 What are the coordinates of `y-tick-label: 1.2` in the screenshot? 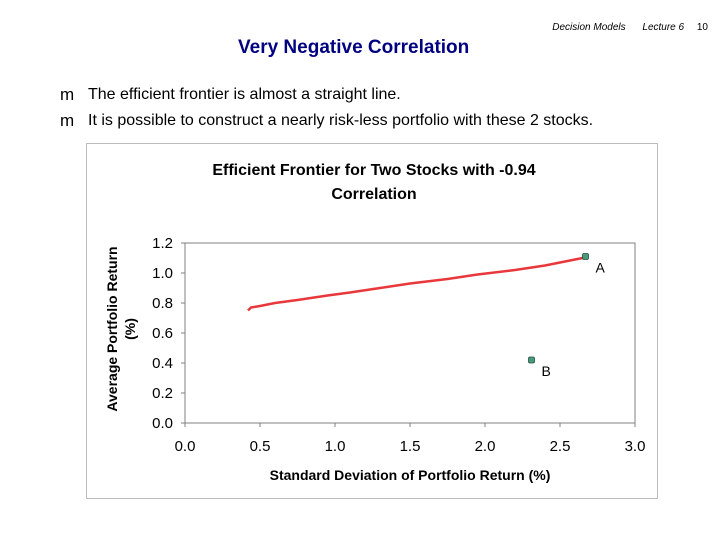 It's located at (162, 243).